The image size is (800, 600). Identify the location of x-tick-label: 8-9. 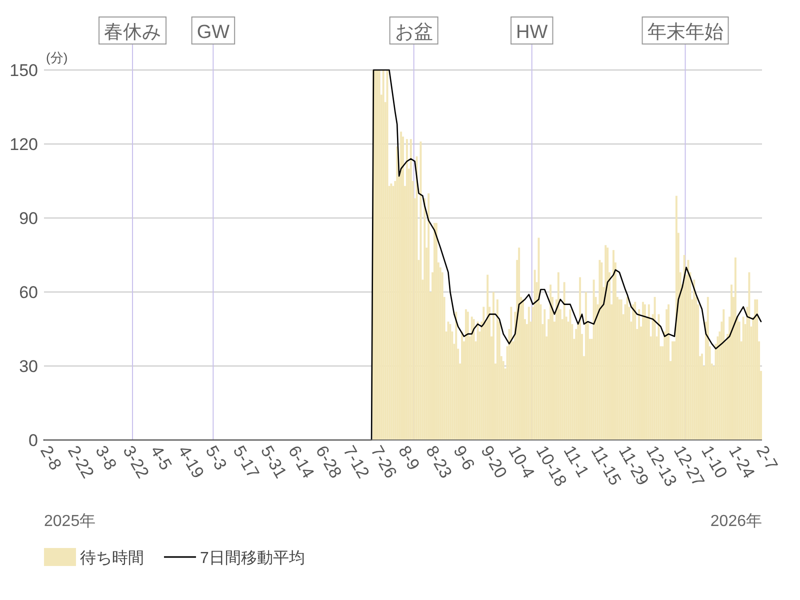
(409, 458).